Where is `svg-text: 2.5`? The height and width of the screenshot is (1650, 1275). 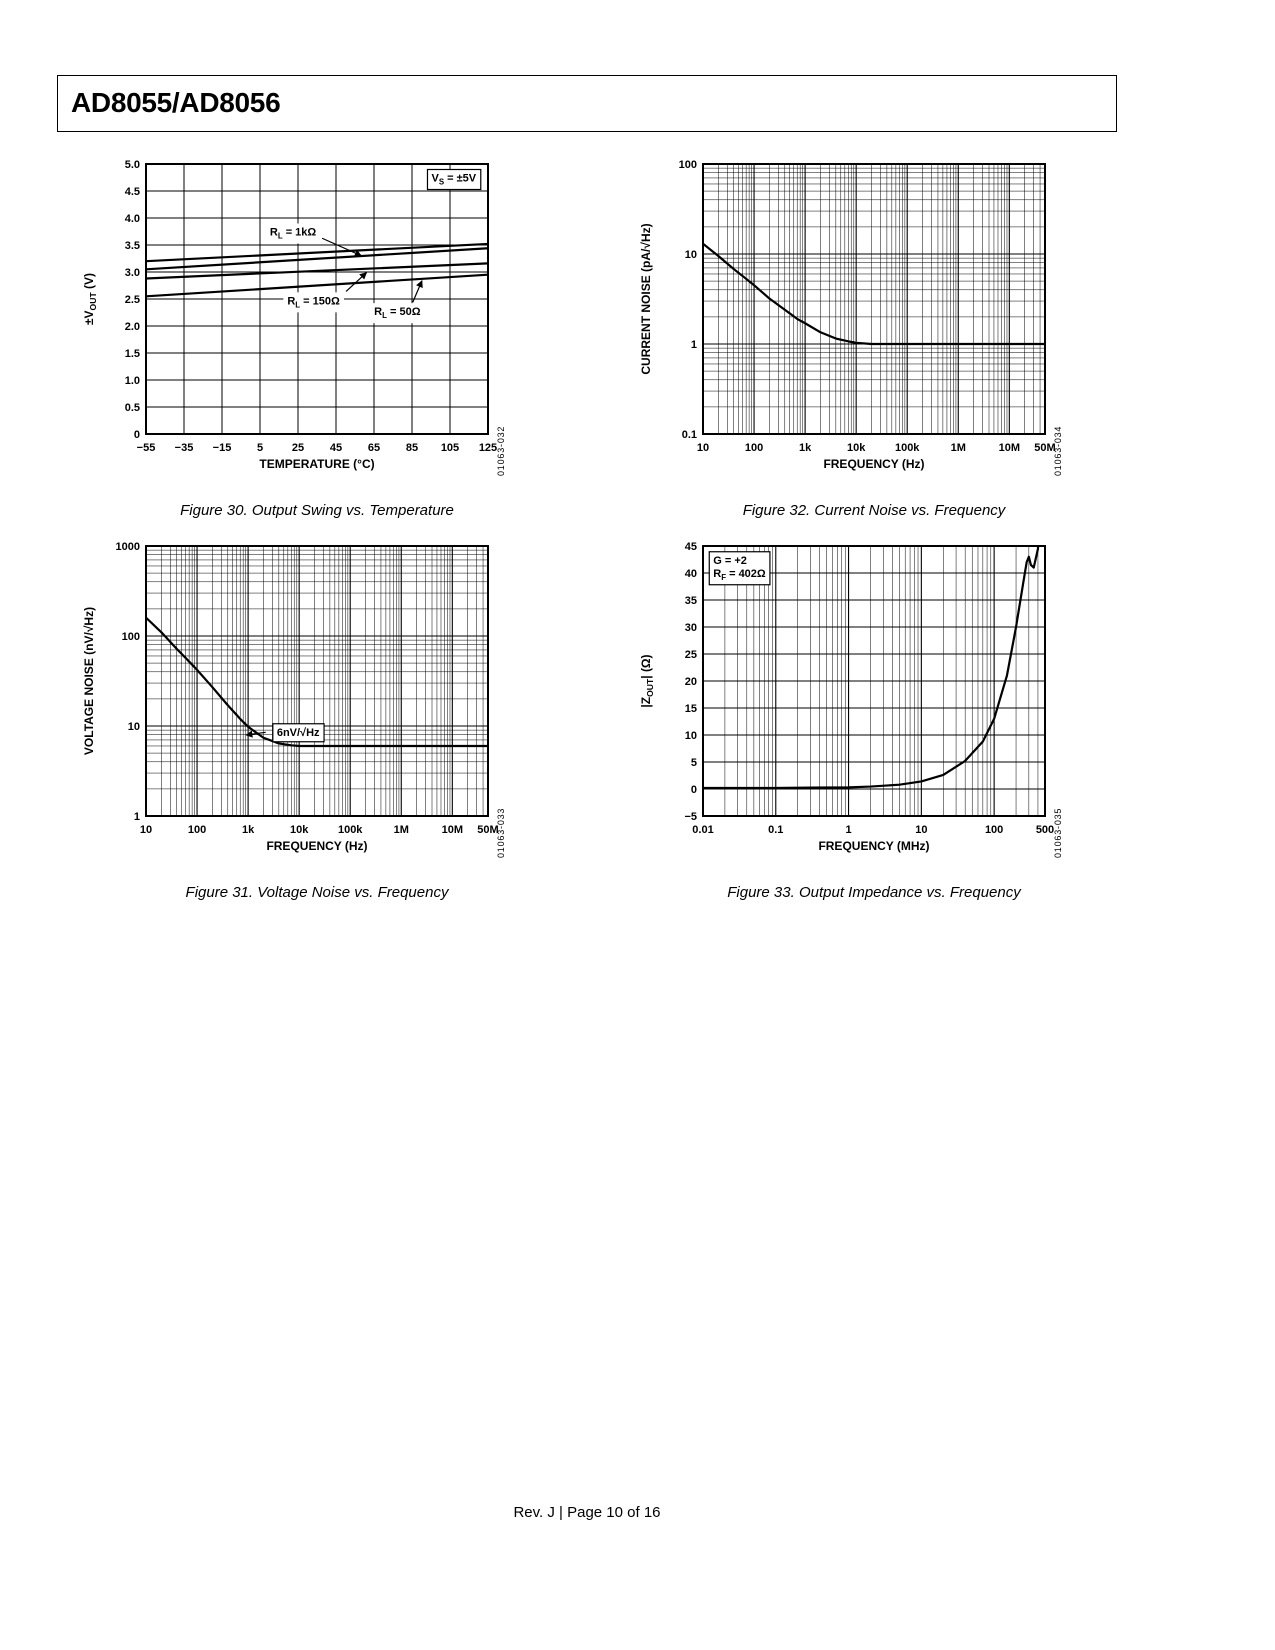
svg-text: 2.5 is located at coordinates (132, 300).